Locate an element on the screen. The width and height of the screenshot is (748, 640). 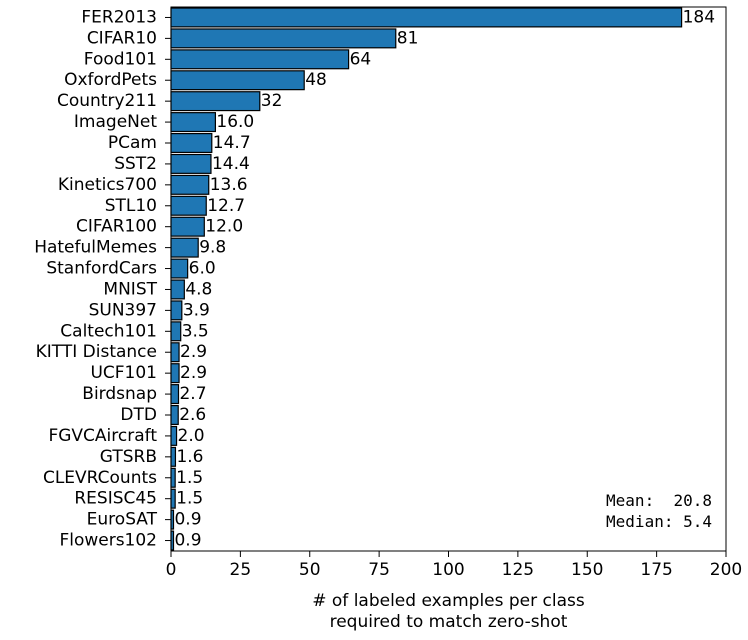
bar-kinetics700 is located at coordinates (190, 184).